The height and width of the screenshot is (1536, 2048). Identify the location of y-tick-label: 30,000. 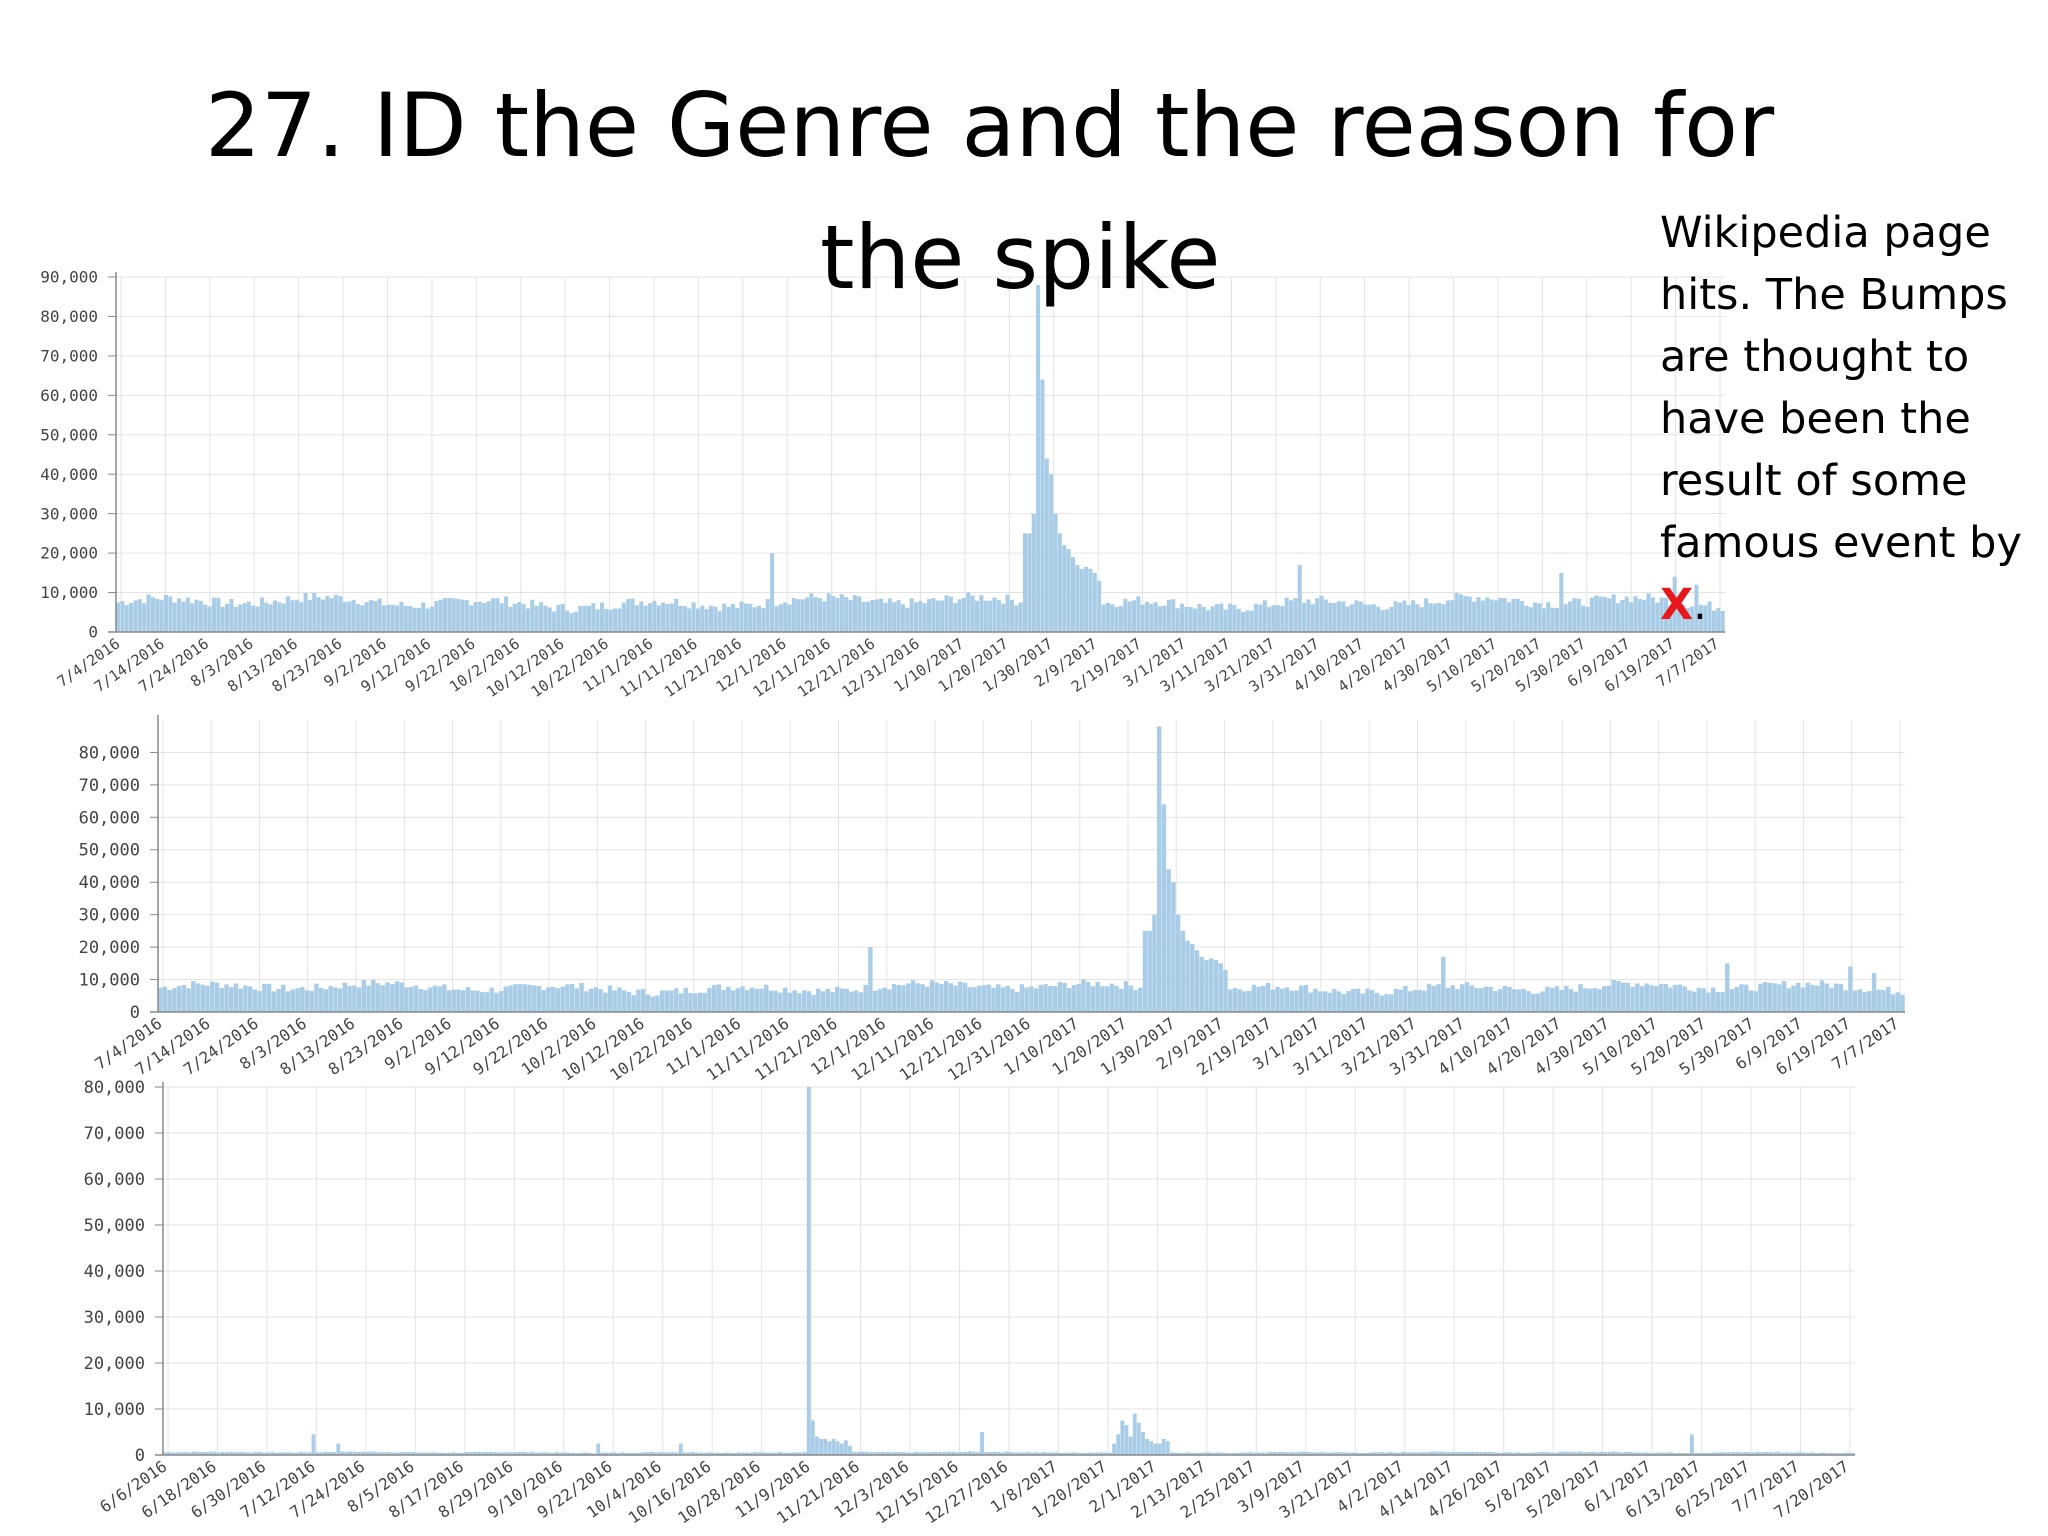
(109, 916).